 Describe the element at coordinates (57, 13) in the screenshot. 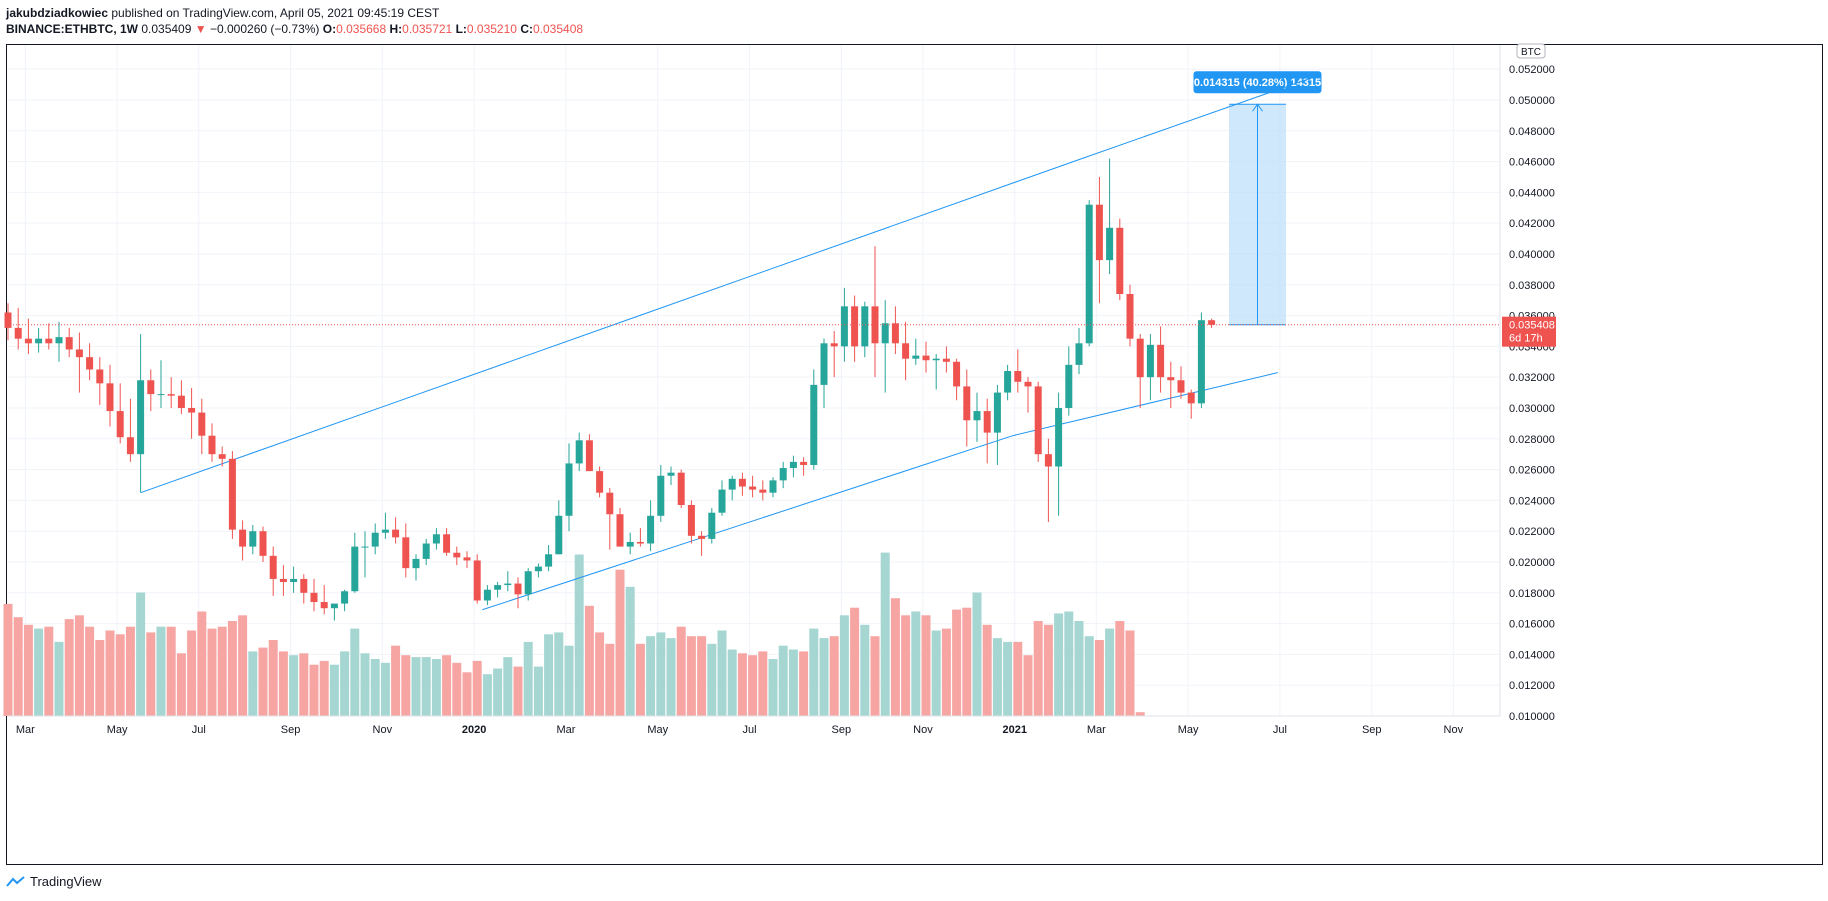

I see `author-name: jakubdziadkowiec` at that location.